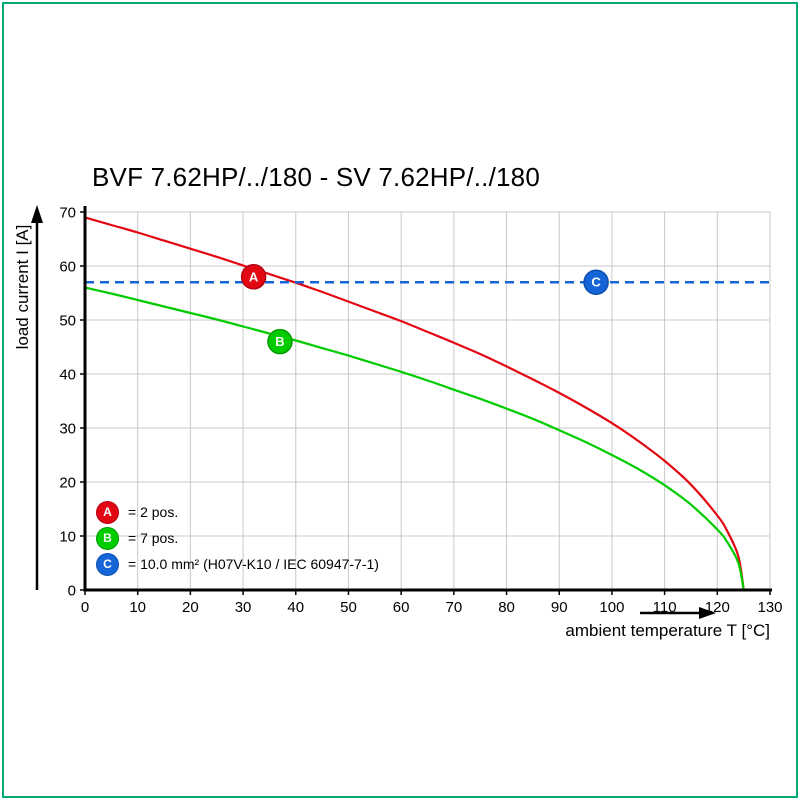  What do you see at coordinates (611, 607) in the screenshot?
I see `x-tick-label: 100` at bounding box center [611, 607].